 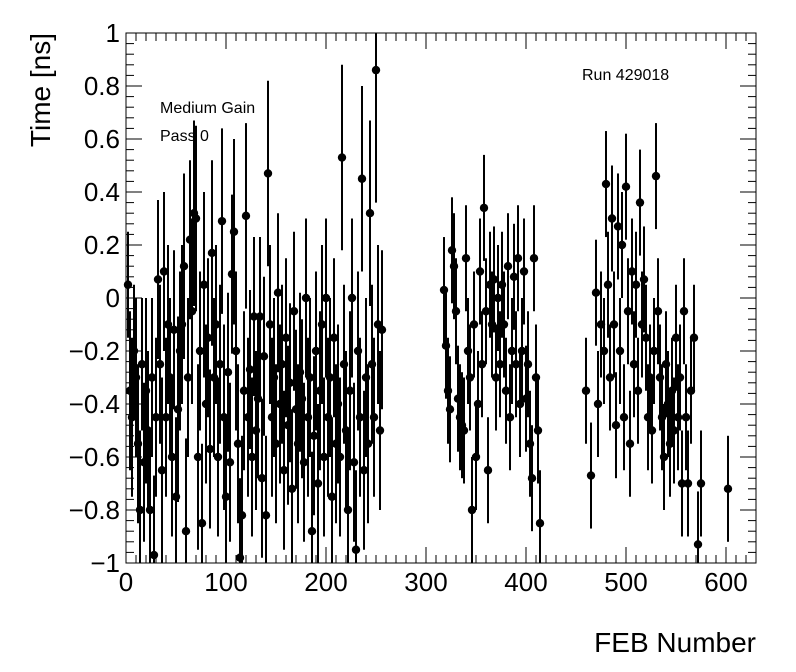 I want to click on y-tick-label: 0.6, so click(x=102, y=139).